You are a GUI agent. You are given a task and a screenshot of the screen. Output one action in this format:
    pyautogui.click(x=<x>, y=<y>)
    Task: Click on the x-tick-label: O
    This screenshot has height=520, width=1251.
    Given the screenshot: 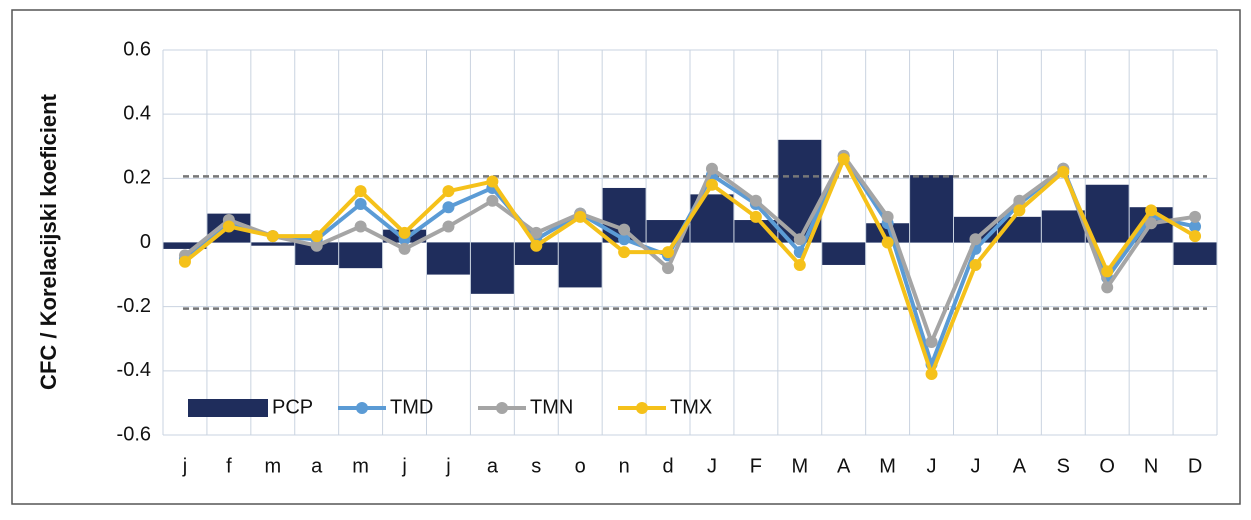 What is the action you would take?
    pyautogui.click(x=1107, y=466)
    